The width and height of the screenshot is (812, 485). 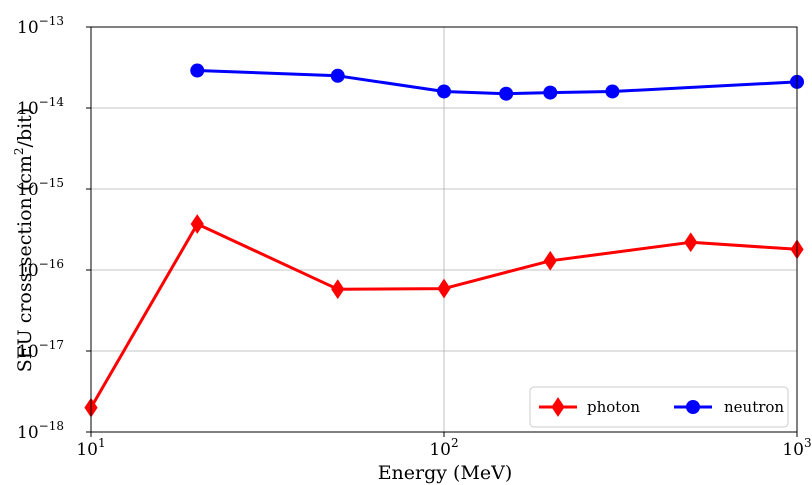 I want to click on y-axis-label-main: SEU cross-section (cm, so click(x=25, y=263).